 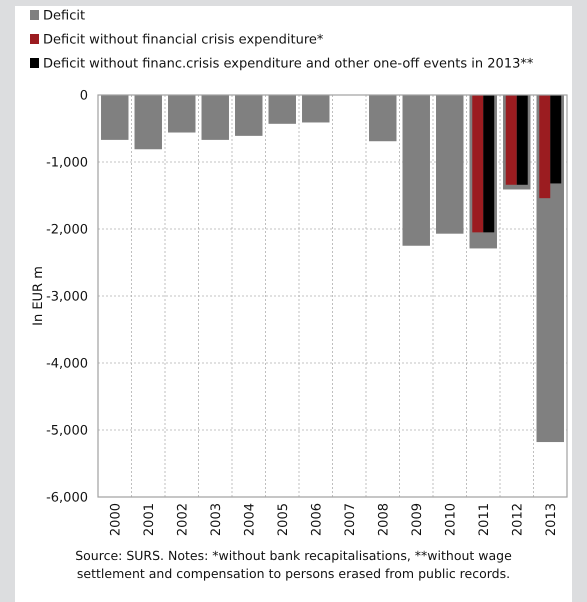 What do you see at coordinates (67, 163) in the screenshot?
I see `y-tick-label: -1,000` at bounding box center [67, 163].